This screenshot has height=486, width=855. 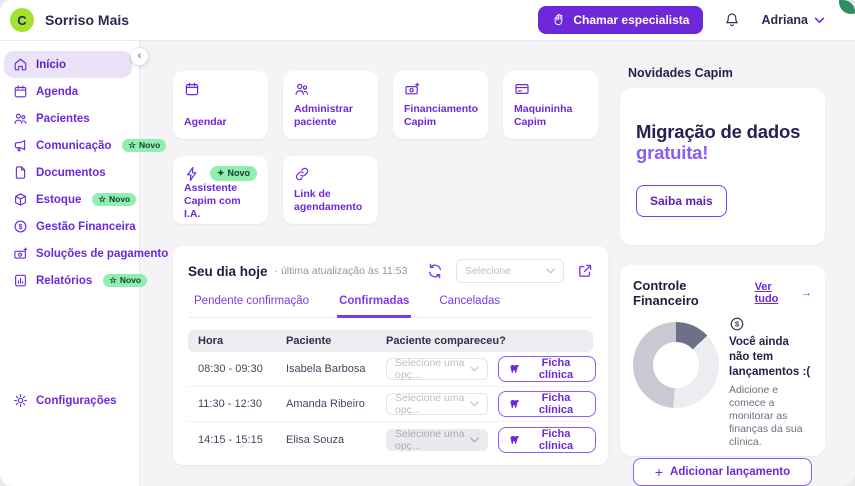 What do you see at coordinates (102, 253) in the screenshot?
I see `sidebar-item-label: Soluções de pagamento` at bounding box center [102, 253].